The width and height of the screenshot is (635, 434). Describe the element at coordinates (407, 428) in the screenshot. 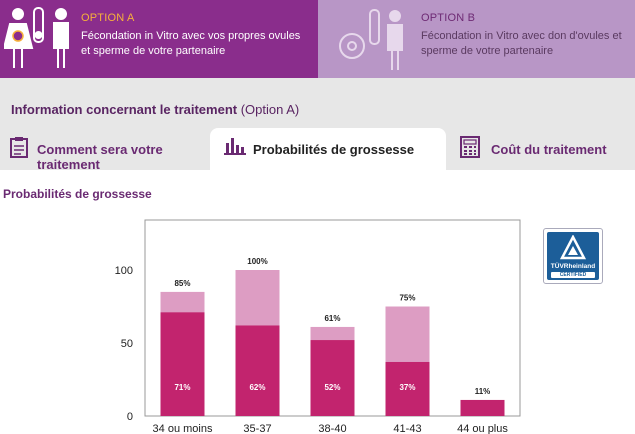

I see `x-tick-label: 41-43` at that location.